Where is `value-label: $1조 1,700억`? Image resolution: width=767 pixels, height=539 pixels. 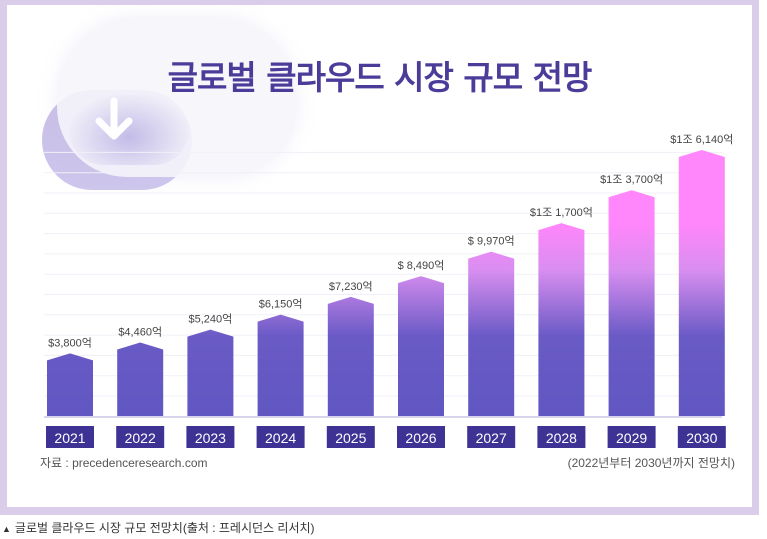
value-label: $1조 1,700억 is located at coordinates (561, 212).